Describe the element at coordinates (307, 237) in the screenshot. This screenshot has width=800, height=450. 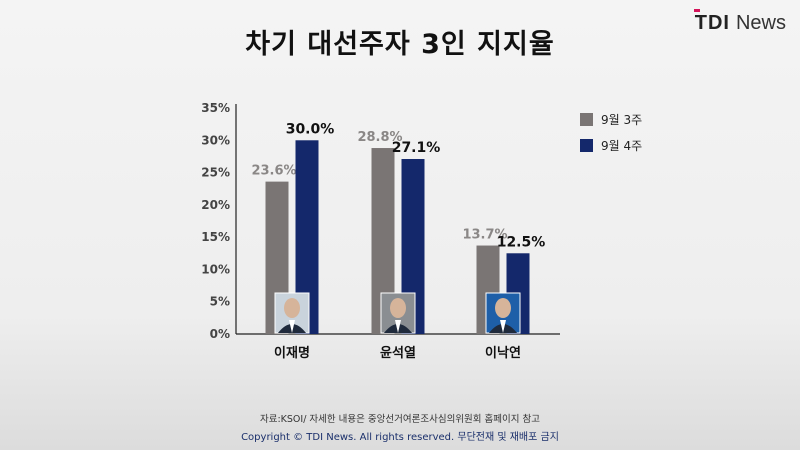
I see `bar-2-이재명` at that location.